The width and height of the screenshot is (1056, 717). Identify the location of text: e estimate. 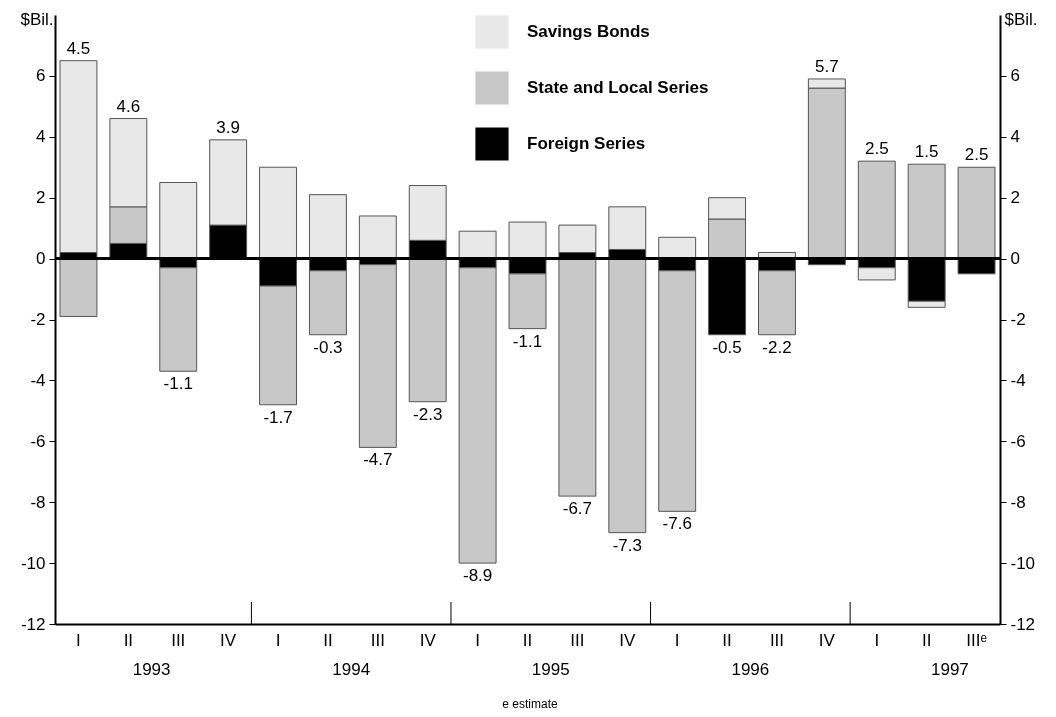
(530, 704).